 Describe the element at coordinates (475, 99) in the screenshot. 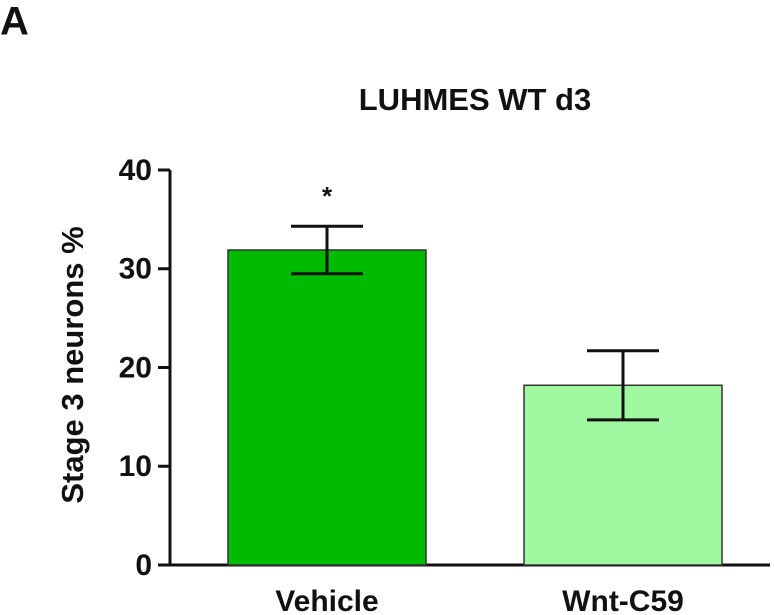

I see `chart-title: LUHMES WT d3` at that location.